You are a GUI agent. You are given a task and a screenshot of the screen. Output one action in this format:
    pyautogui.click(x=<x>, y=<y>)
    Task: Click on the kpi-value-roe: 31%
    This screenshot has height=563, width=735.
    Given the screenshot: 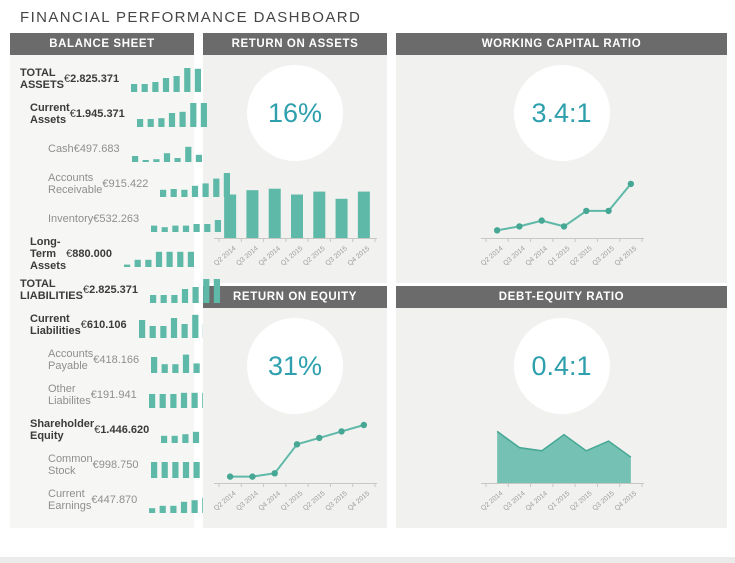 What is the action you would take?
    pyautogui.click(x=295, y=365)
    